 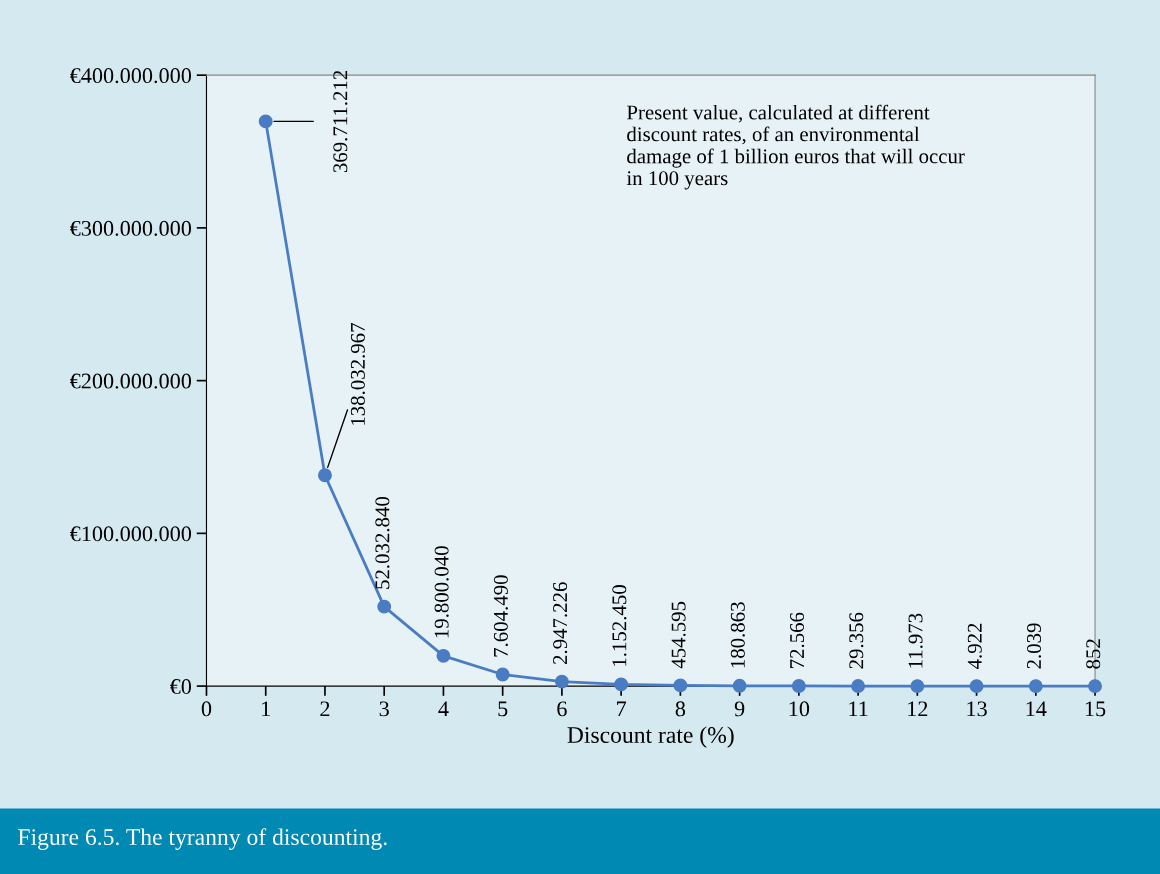 I want to click on data-label: 7.604.490, so click(x=500, y=616).